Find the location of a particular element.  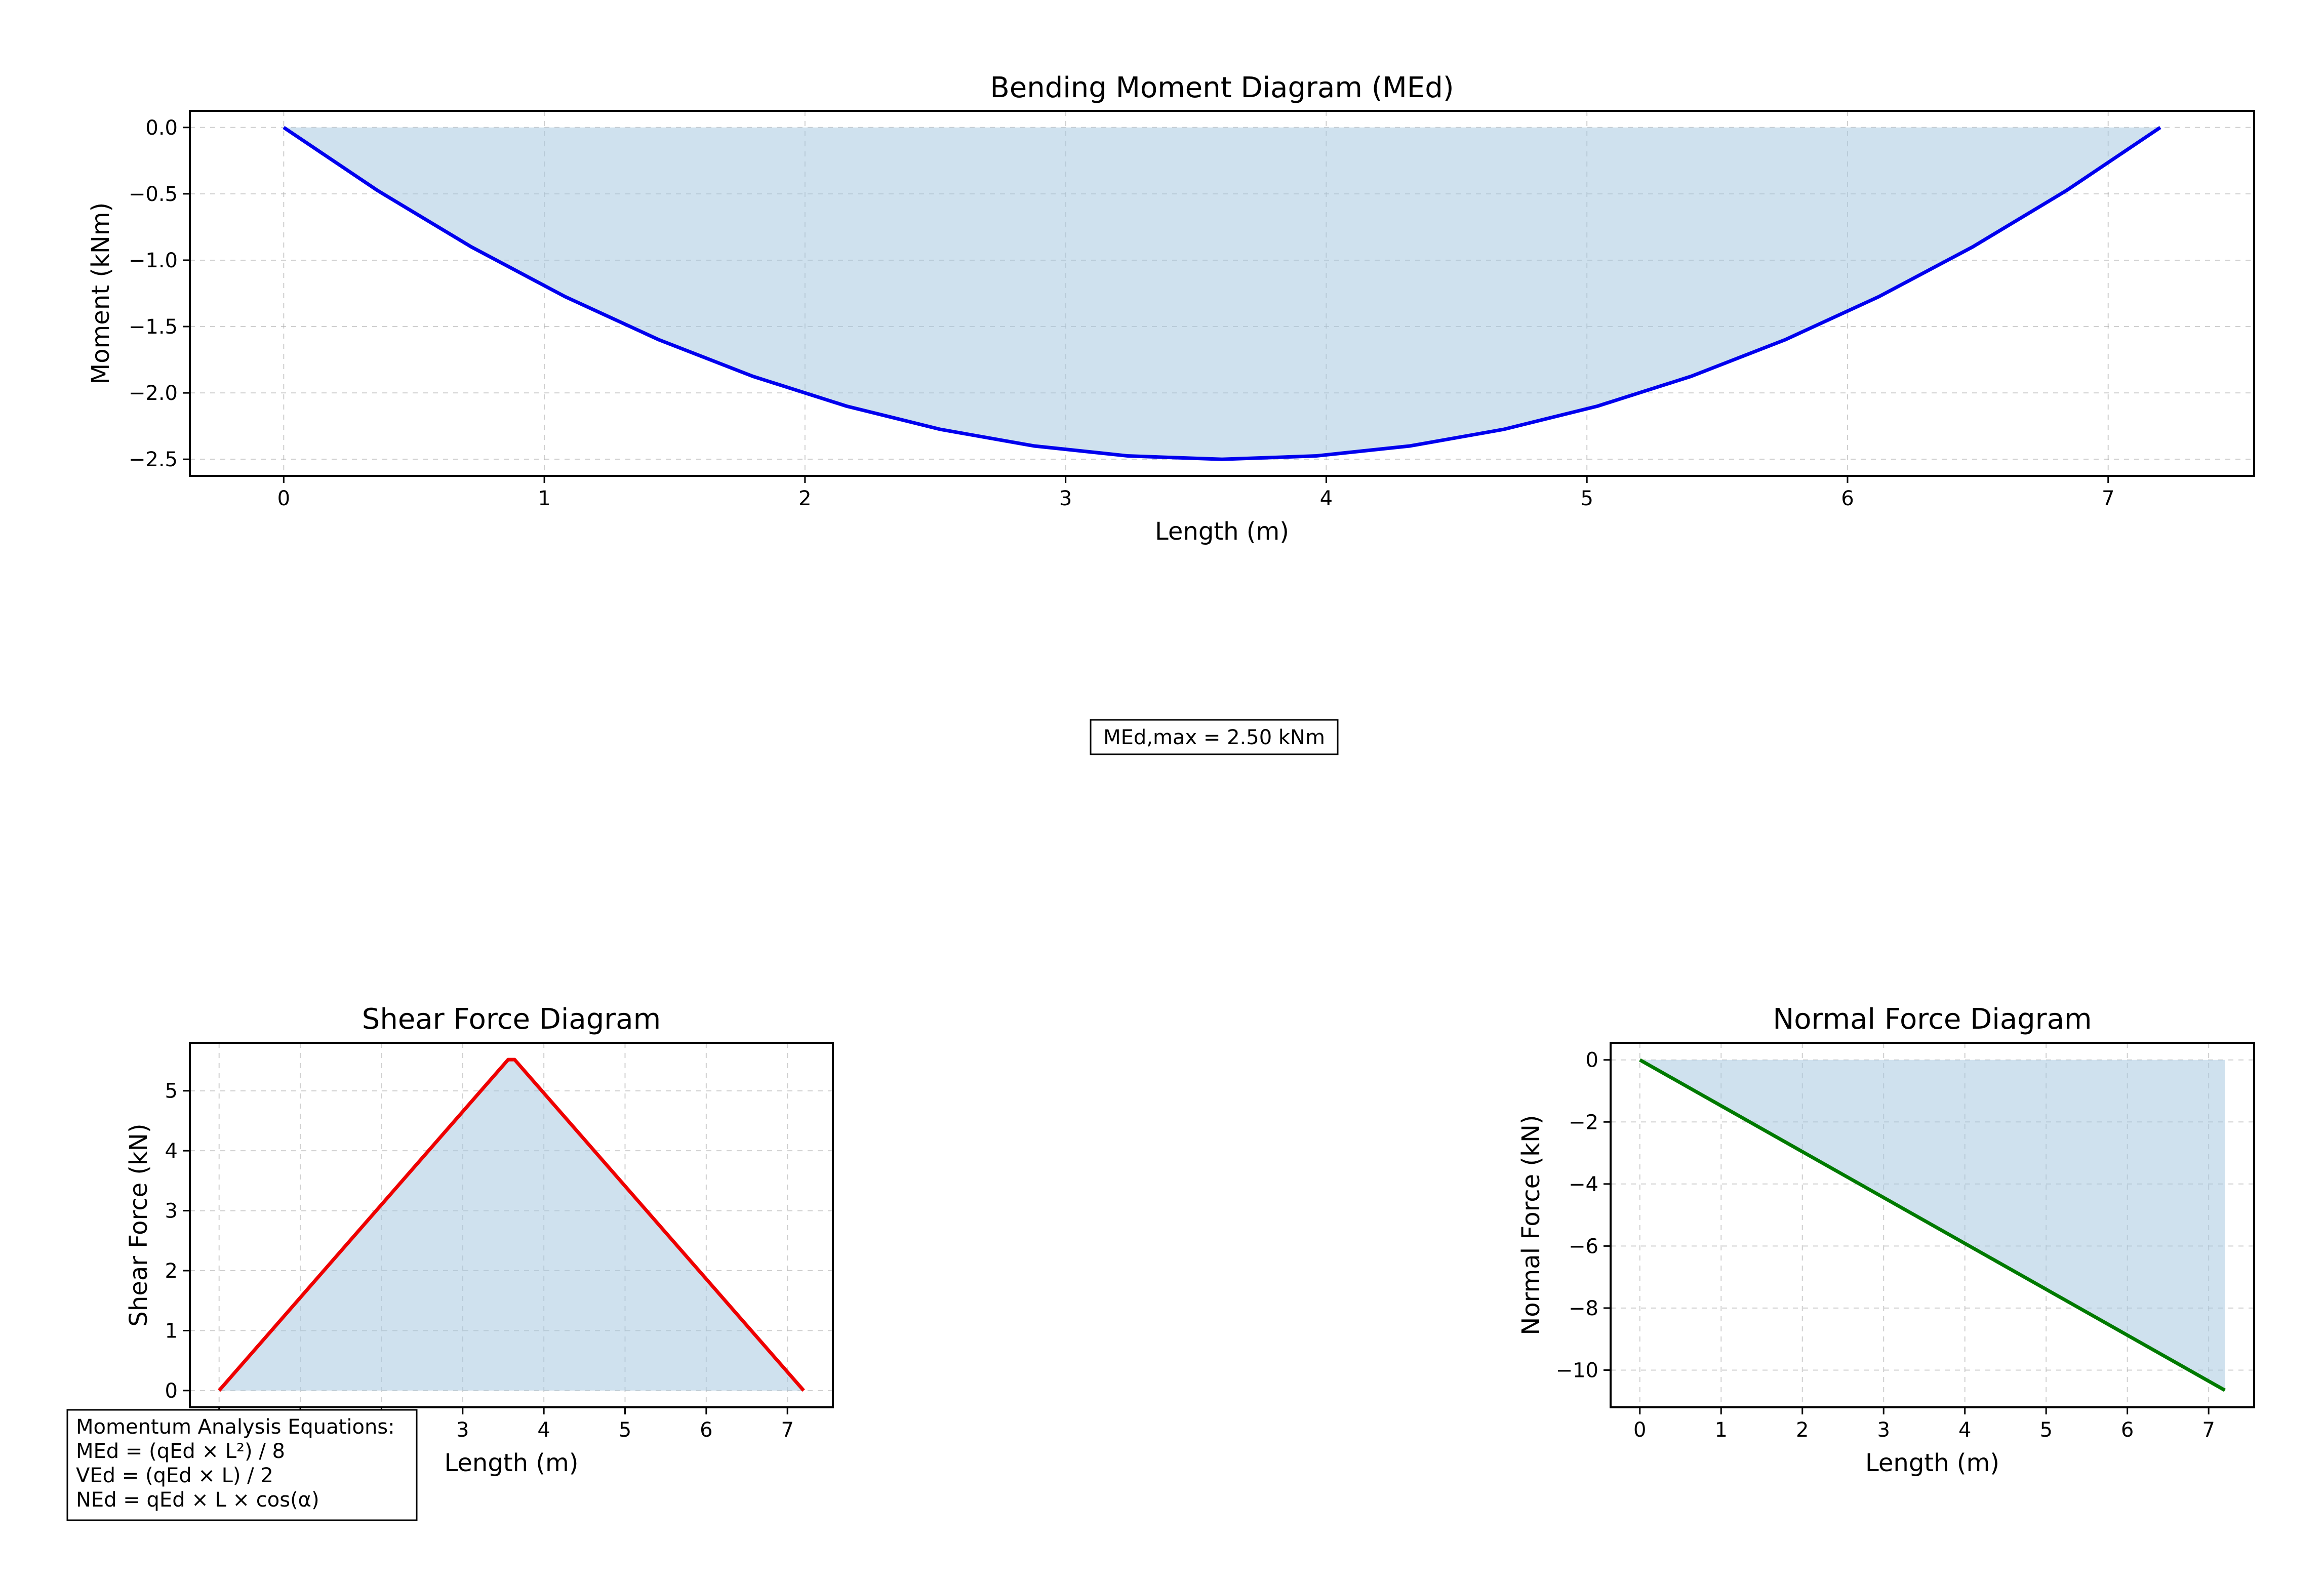

equation-med: MEd = (qEd × L²) / 8 is located at coordinates (181, 1451).